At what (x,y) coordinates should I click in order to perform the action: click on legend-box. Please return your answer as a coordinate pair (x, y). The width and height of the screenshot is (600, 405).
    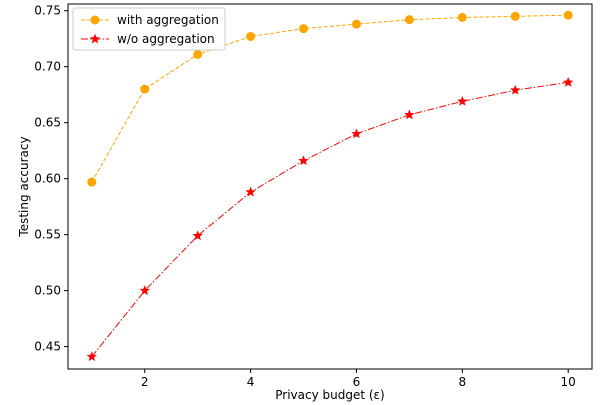
    Looking at the image, I should click on (149, 29).